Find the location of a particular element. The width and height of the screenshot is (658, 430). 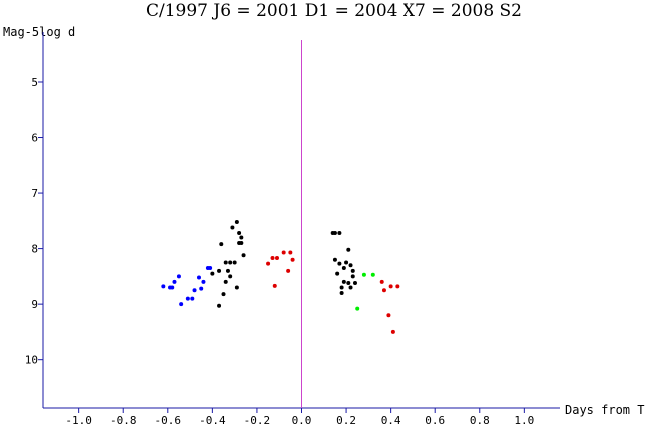

y-tick-label: 5 is located at coordinates (34, 82).